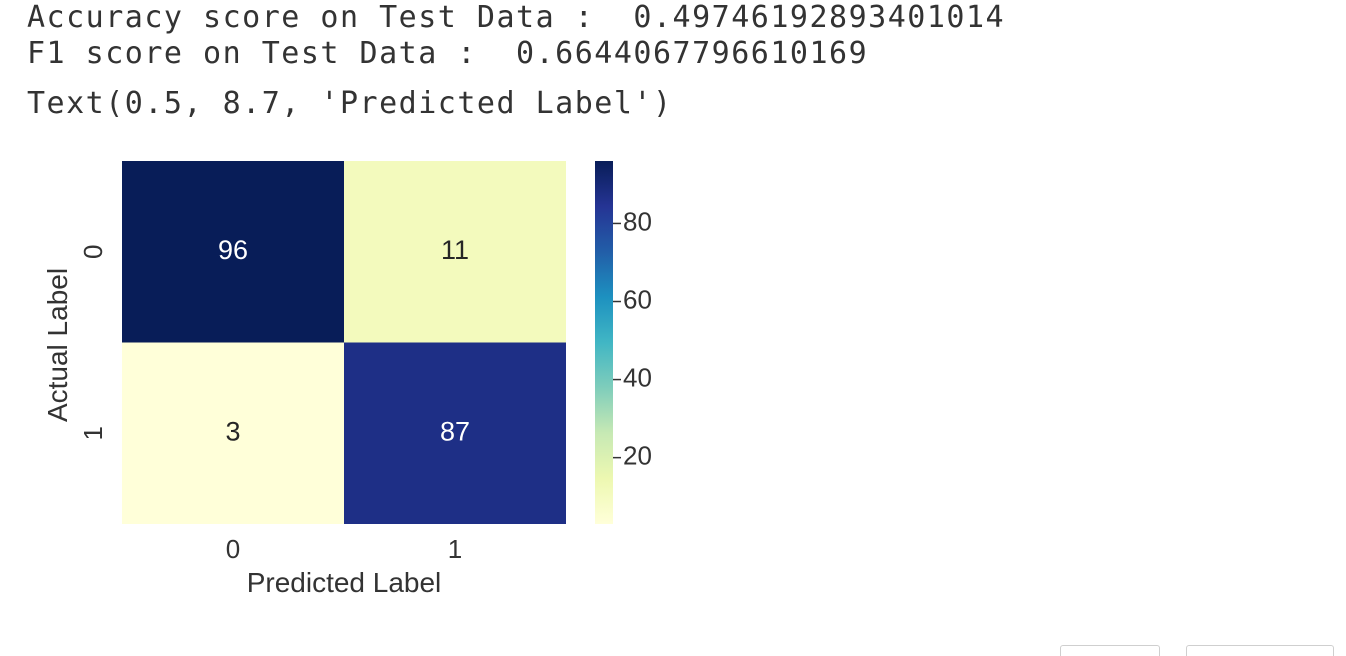 This screenshot has height=656, width=1346. Describe the element at coordinates (1110, 650) in the screenshot. I see `toolbar-button-partial` at that location.